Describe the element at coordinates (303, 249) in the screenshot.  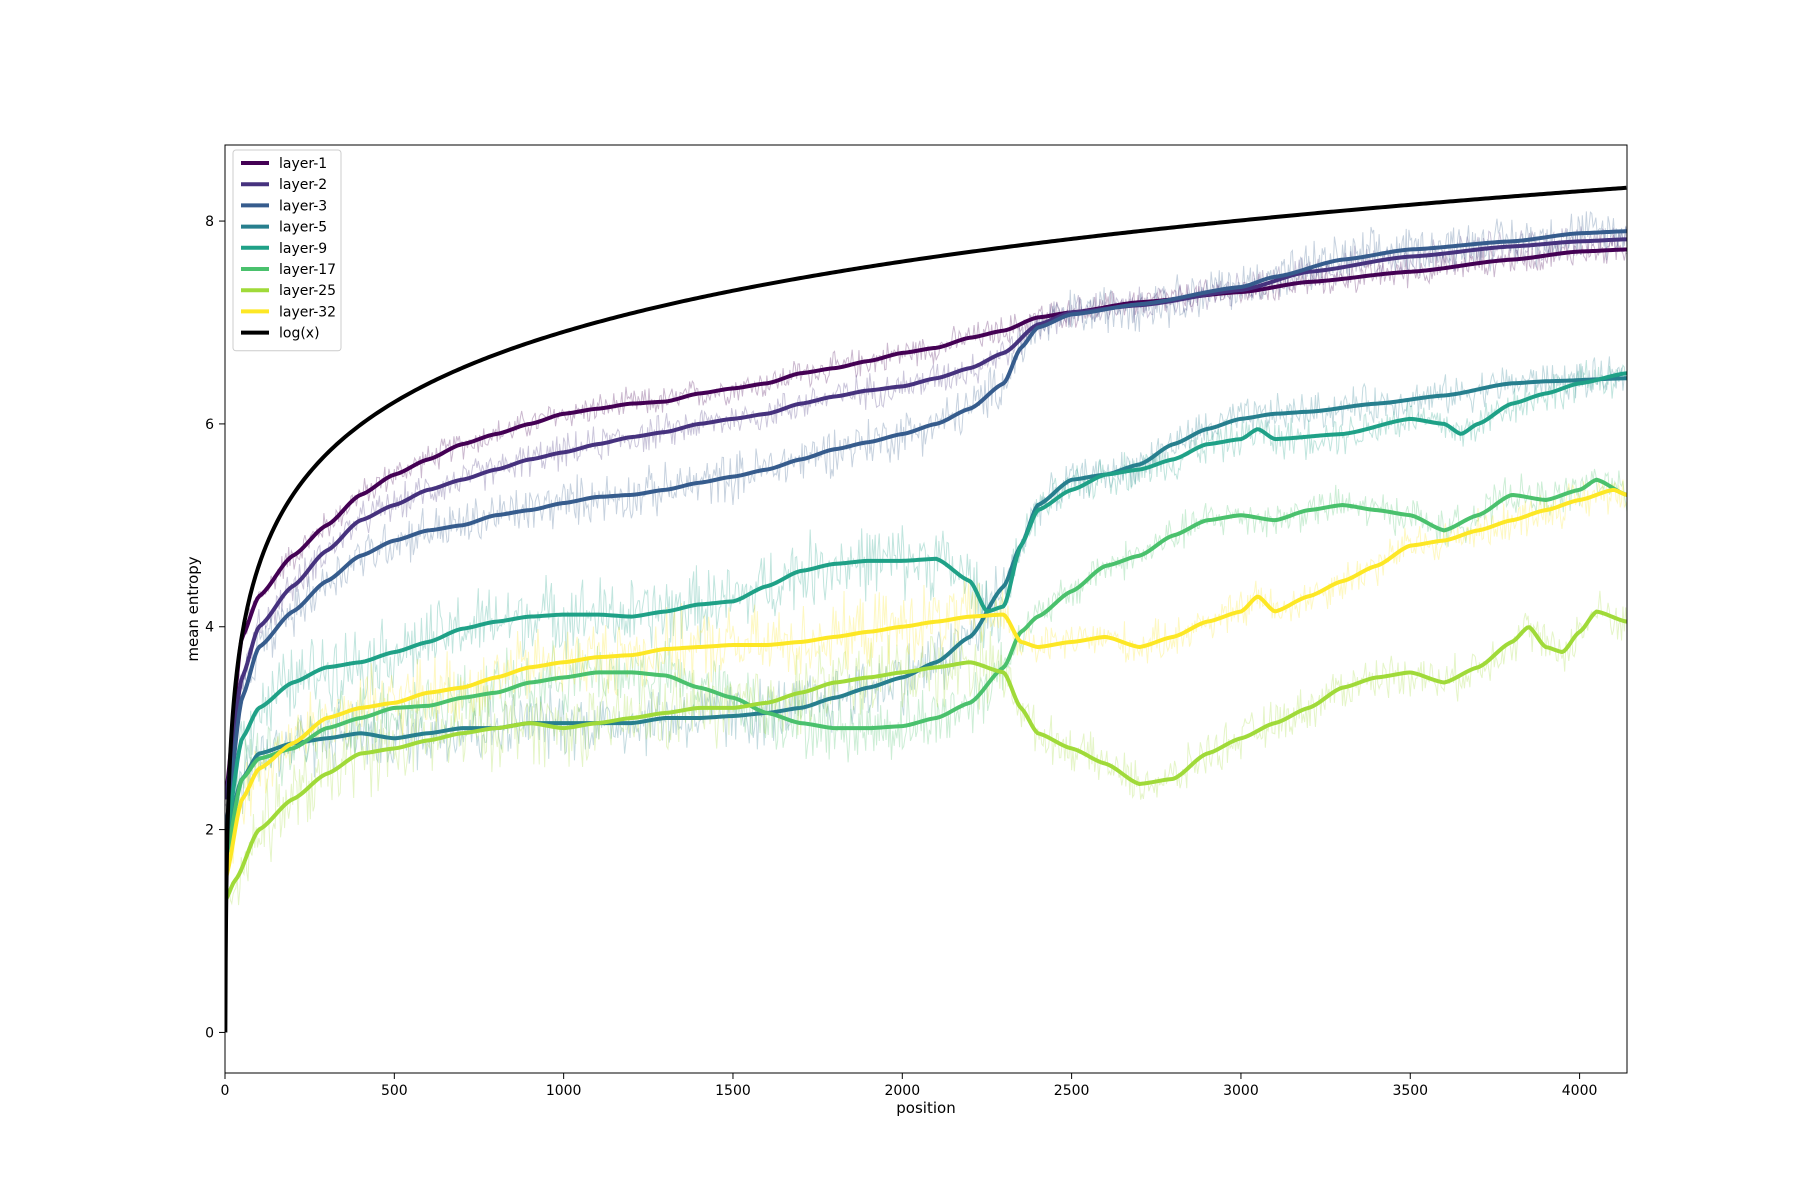
I see `legend-label: layer-9` at that location.